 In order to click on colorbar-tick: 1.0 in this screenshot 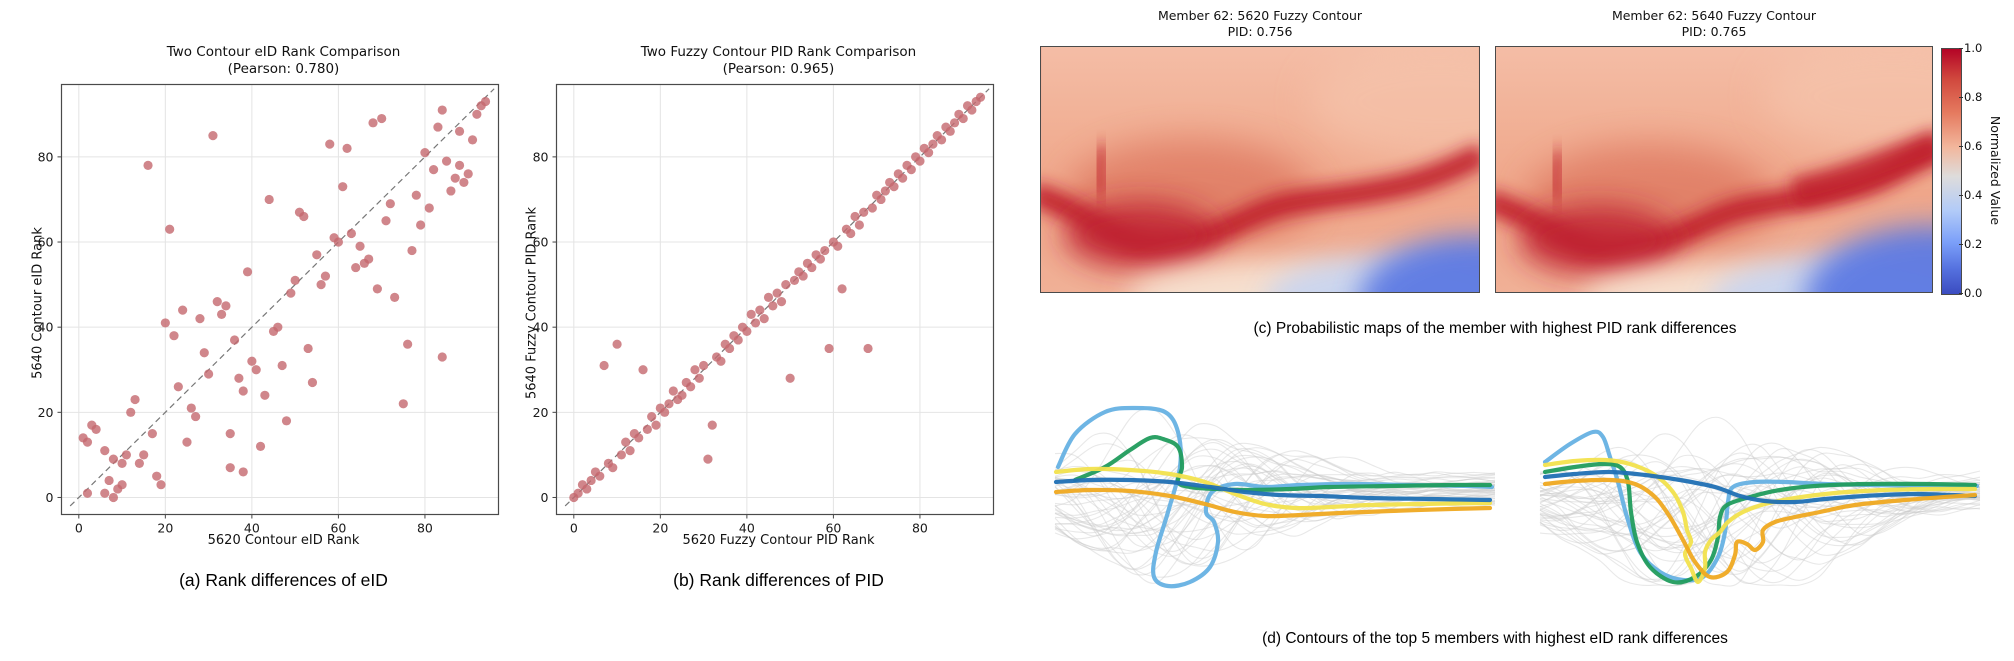, I will do `click(1970, 48)`.